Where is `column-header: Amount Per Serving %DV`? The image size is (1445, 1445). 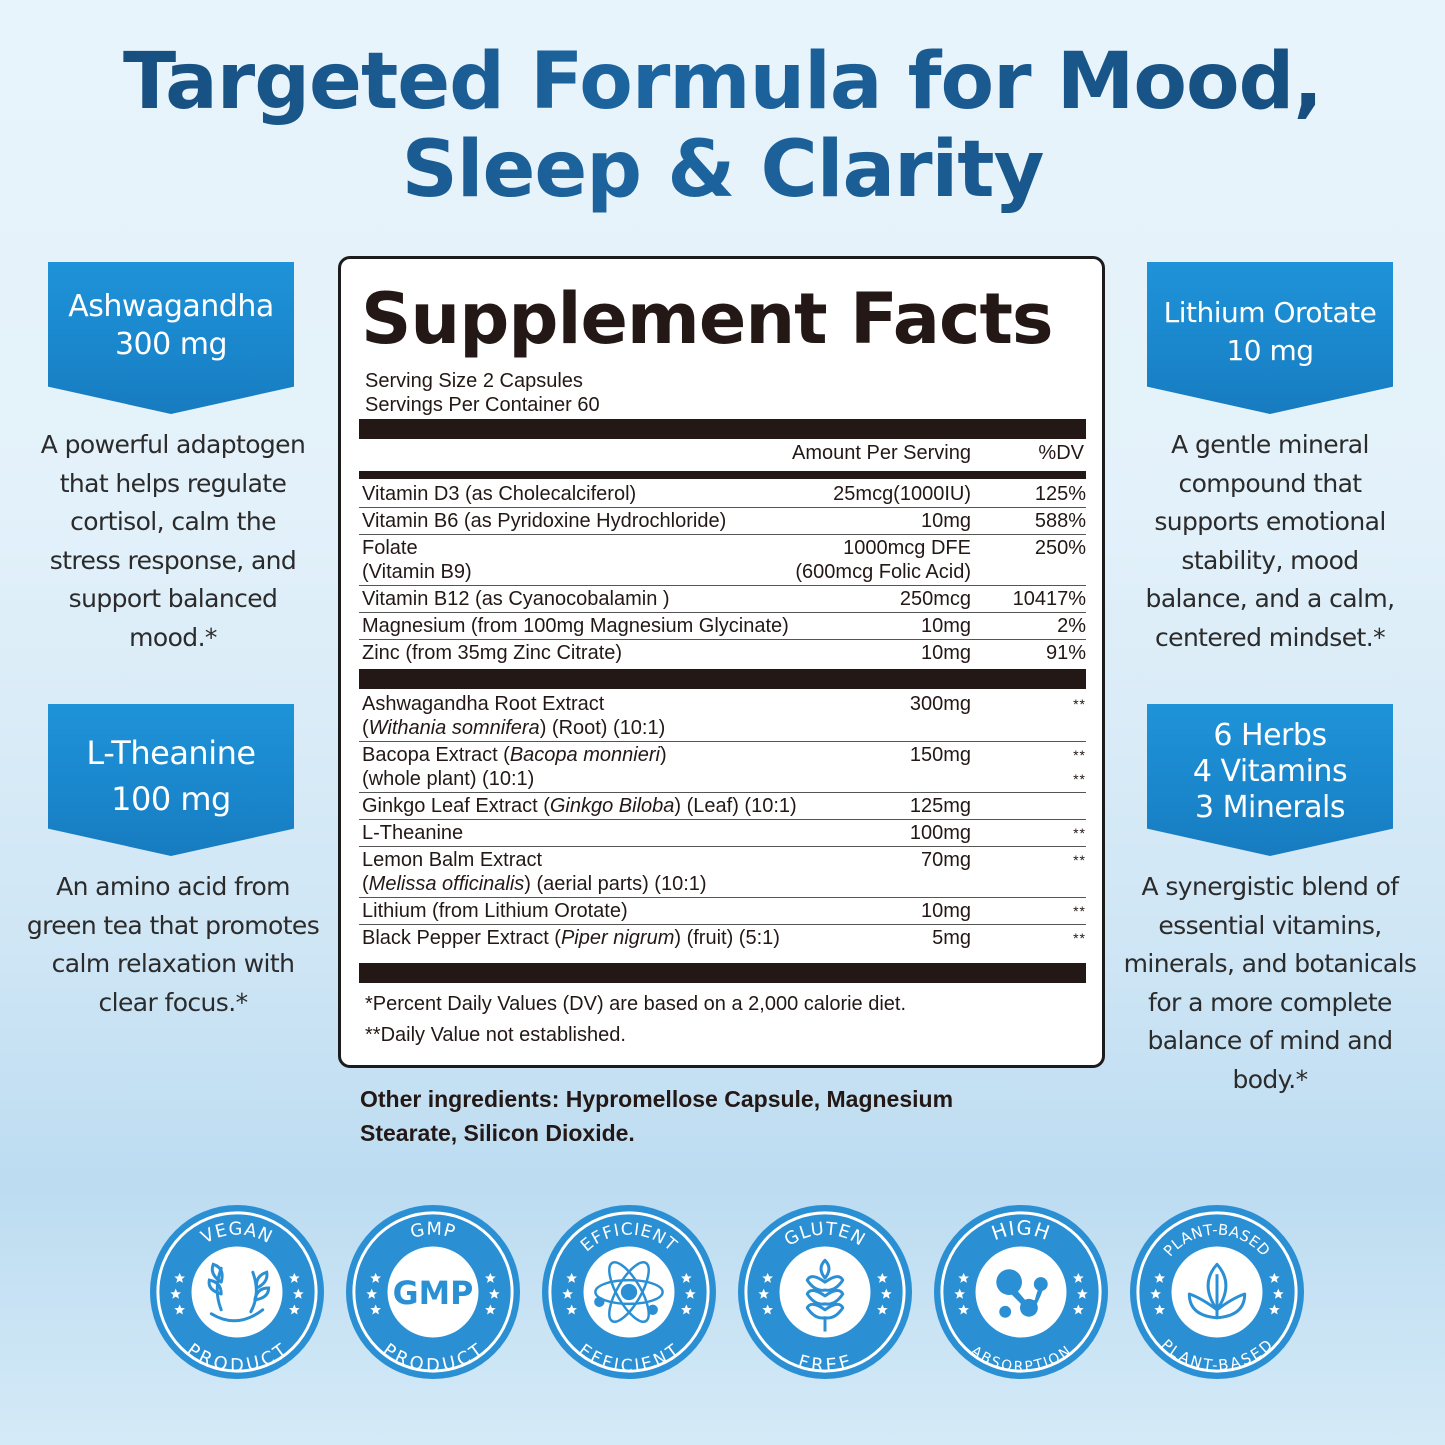 column-header: Amount Per Serving %DV is located at coordinates (722, 455).